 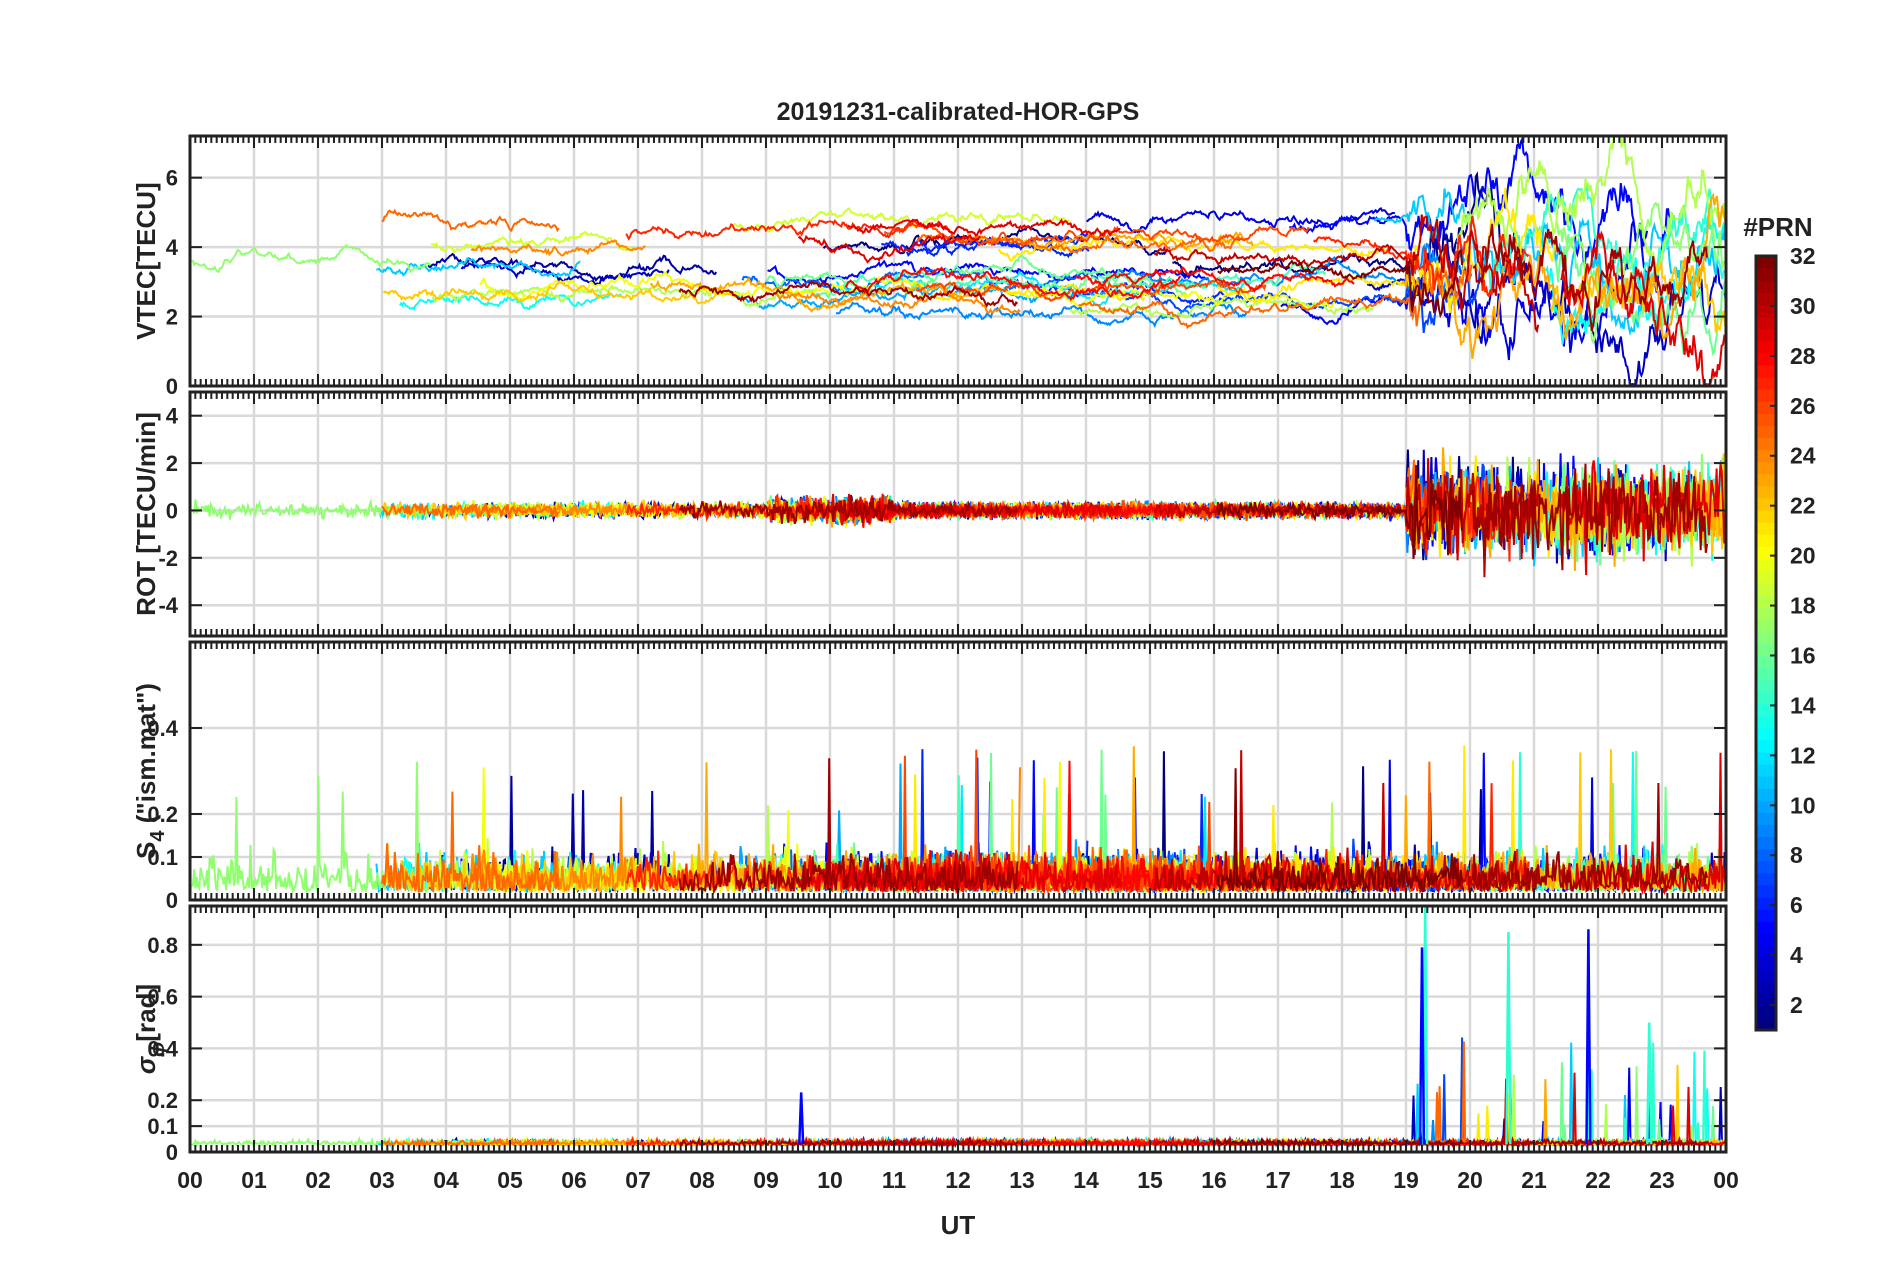 What do you see at coordinates (1803, 456) in the screenshot?
I see `colorbar-tick-label: 24` at bounding box center [1803, 456].